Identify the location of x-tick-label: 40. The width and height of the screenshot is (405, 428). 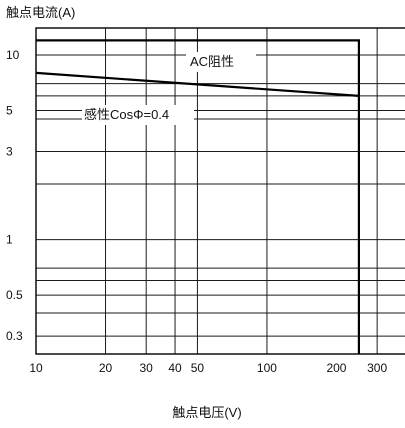
(175, 368).